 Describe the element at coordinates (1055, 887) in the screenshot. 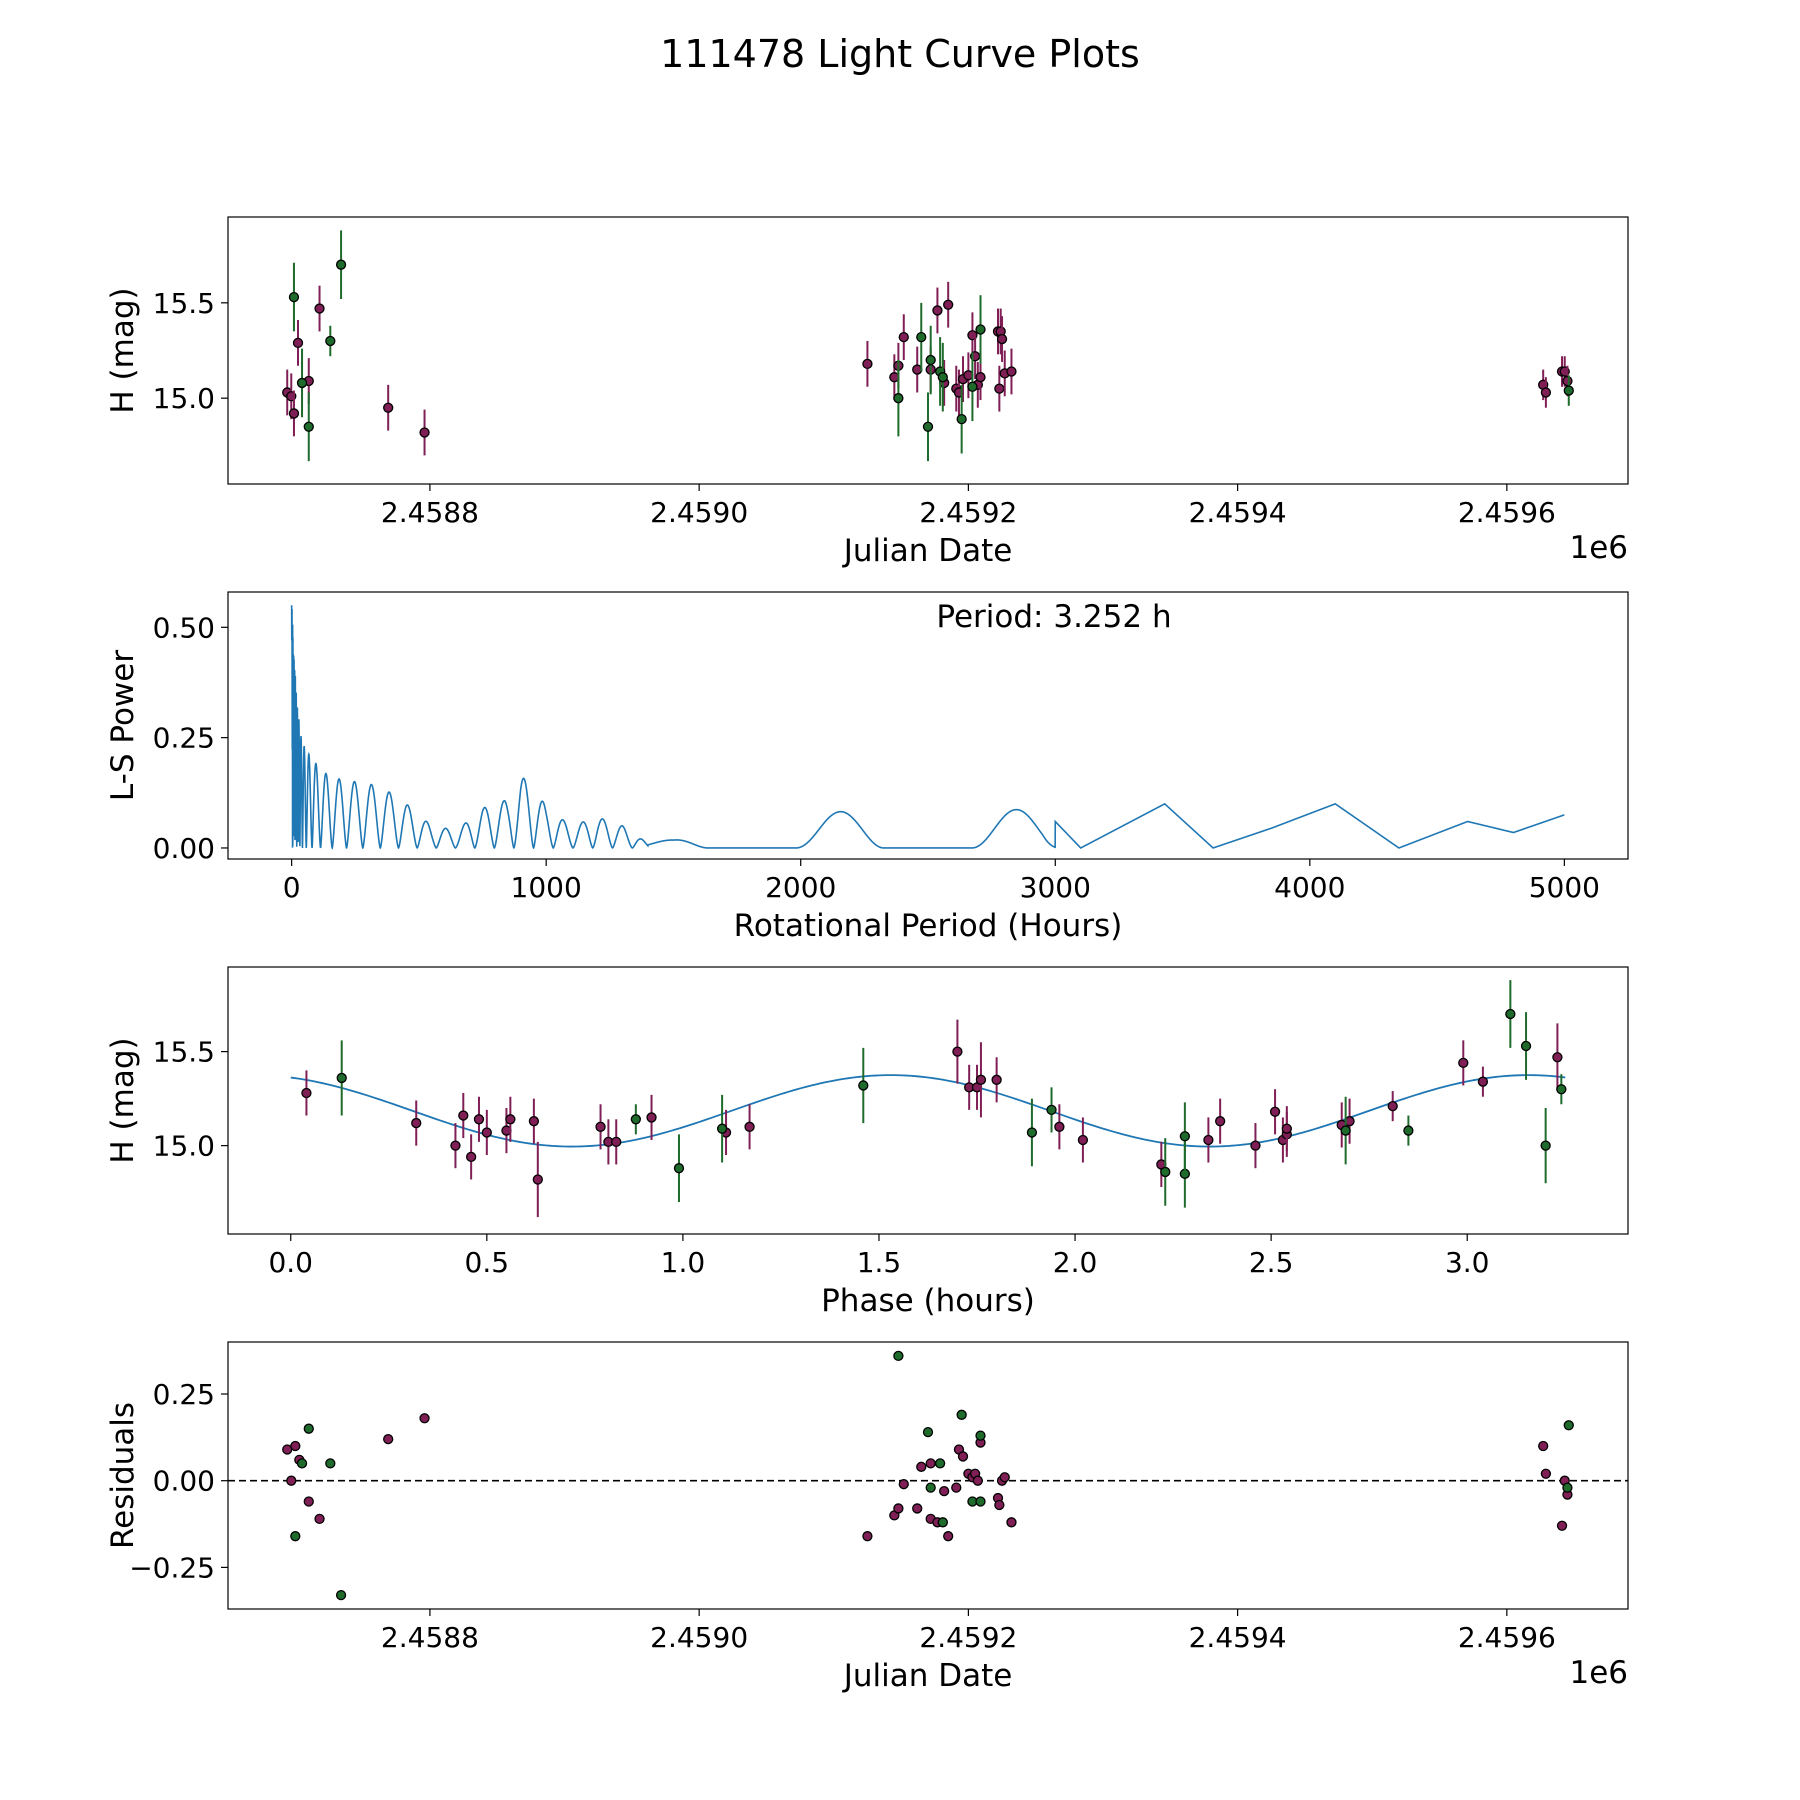

I see `x-tick-label: 3000` at that location.